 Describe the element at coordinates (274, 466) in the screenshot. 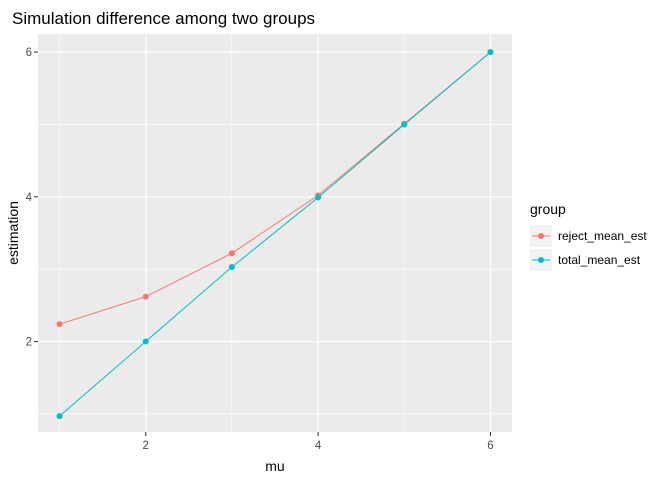

I see `x-axis-title: mu` at that location.